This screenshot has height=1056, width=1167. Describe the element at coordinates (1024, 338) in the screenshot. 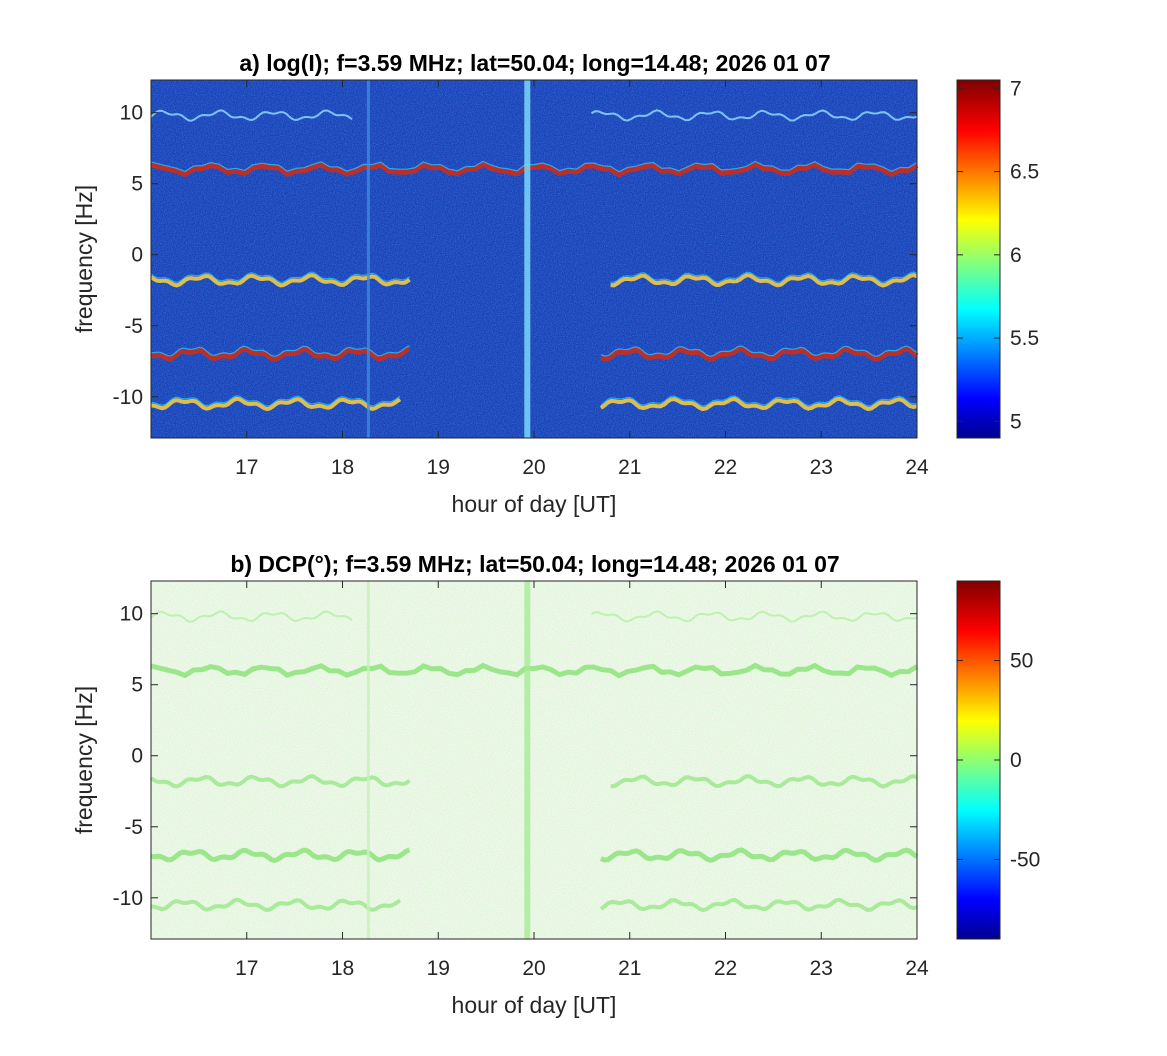

I see `colorbar-tick-label: 5.5` at that location.